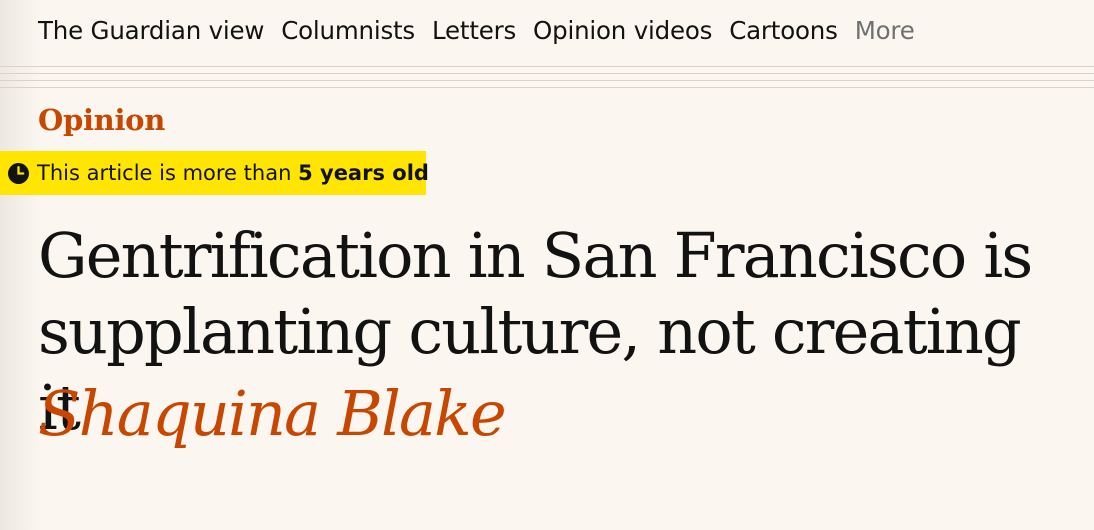 The image size is (1094, 530). What do you see at coordinates (783, 30) in the screenshot?
I see `subnav-item-cartoons: Cartoons` at bounding box center [783, 30].